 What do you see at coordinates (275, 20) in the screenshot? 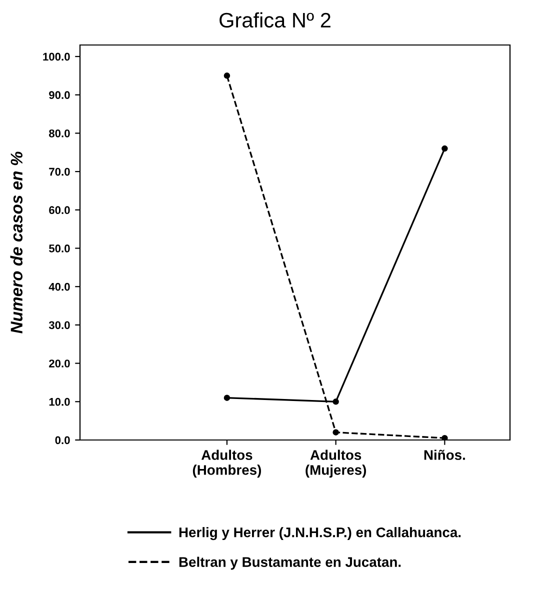
I see `chart-title: Grafica Nº 2` at bounding box center [275, 20].